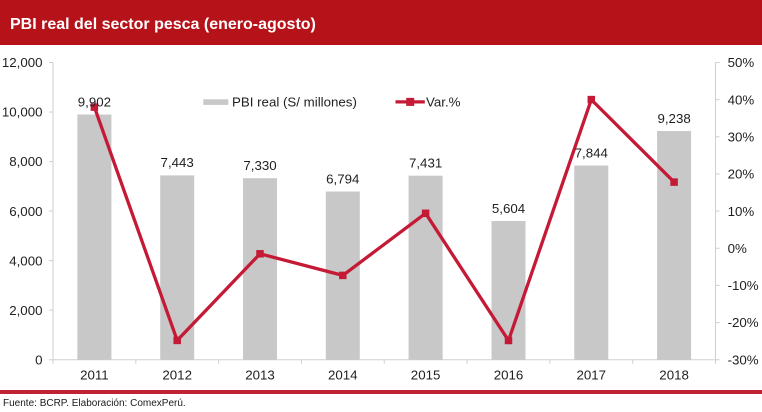 The height and width of the screenshot is (412, 762). I want to click on svg-text: PBI real (S/ millones), so click(294, 101).